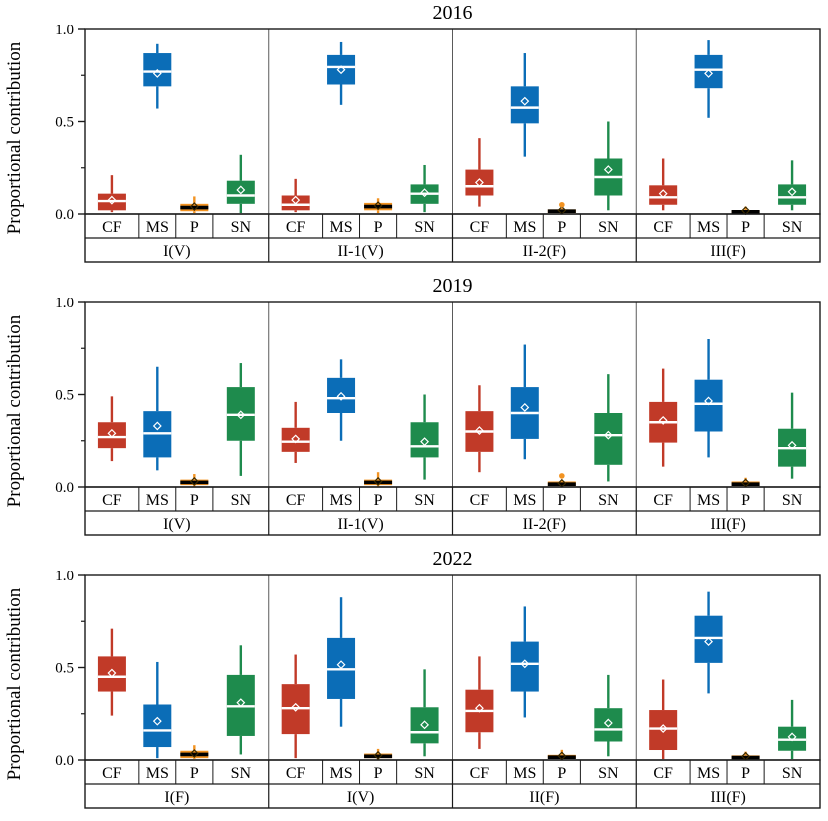 The width and height of the screenshot is (828, 821). I want to click on panel-2022-title: 2022, so click(452, 559).